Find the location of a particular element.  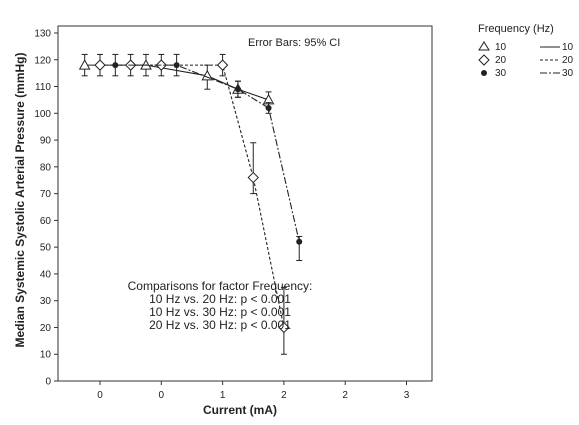

legend-label: 30 is located at coordinates (501, 73).